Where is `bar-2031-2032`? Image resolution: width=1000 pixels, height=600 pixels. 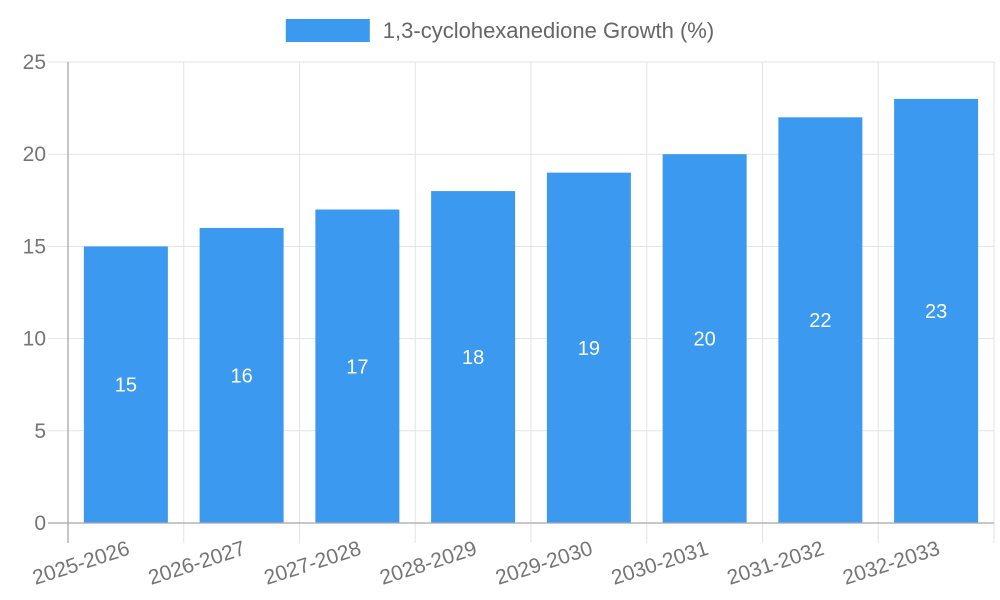 bar-2031-2032 is located at coordinates (820, 320).